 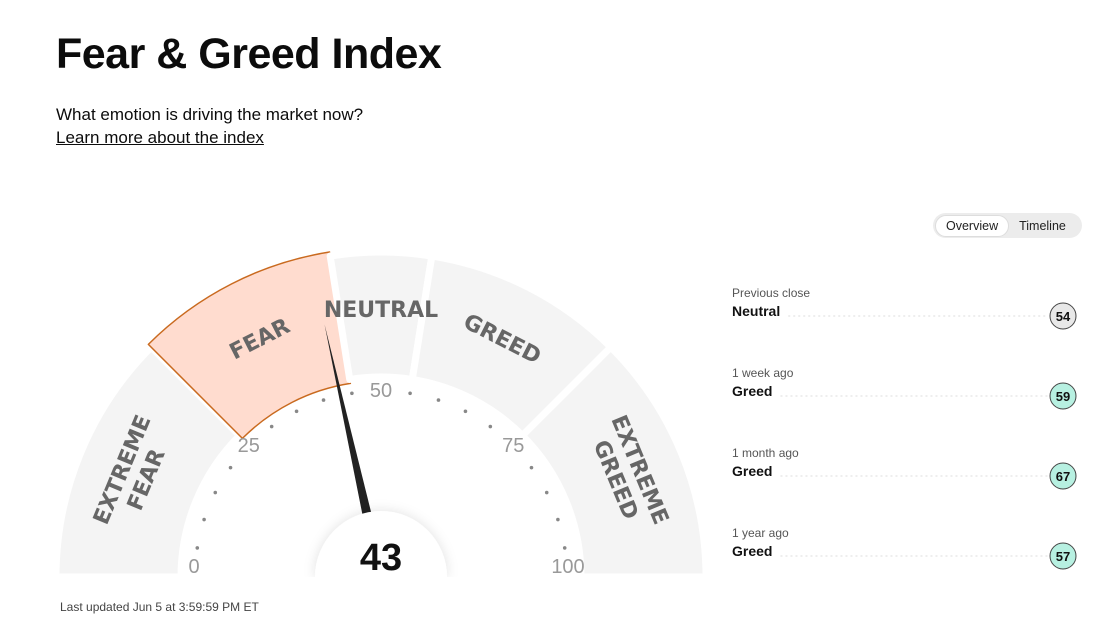 What do you see at coordinates (381, 558) in the screenshot?
I see `gauge-value: 43` at bounding box center [381, 558].